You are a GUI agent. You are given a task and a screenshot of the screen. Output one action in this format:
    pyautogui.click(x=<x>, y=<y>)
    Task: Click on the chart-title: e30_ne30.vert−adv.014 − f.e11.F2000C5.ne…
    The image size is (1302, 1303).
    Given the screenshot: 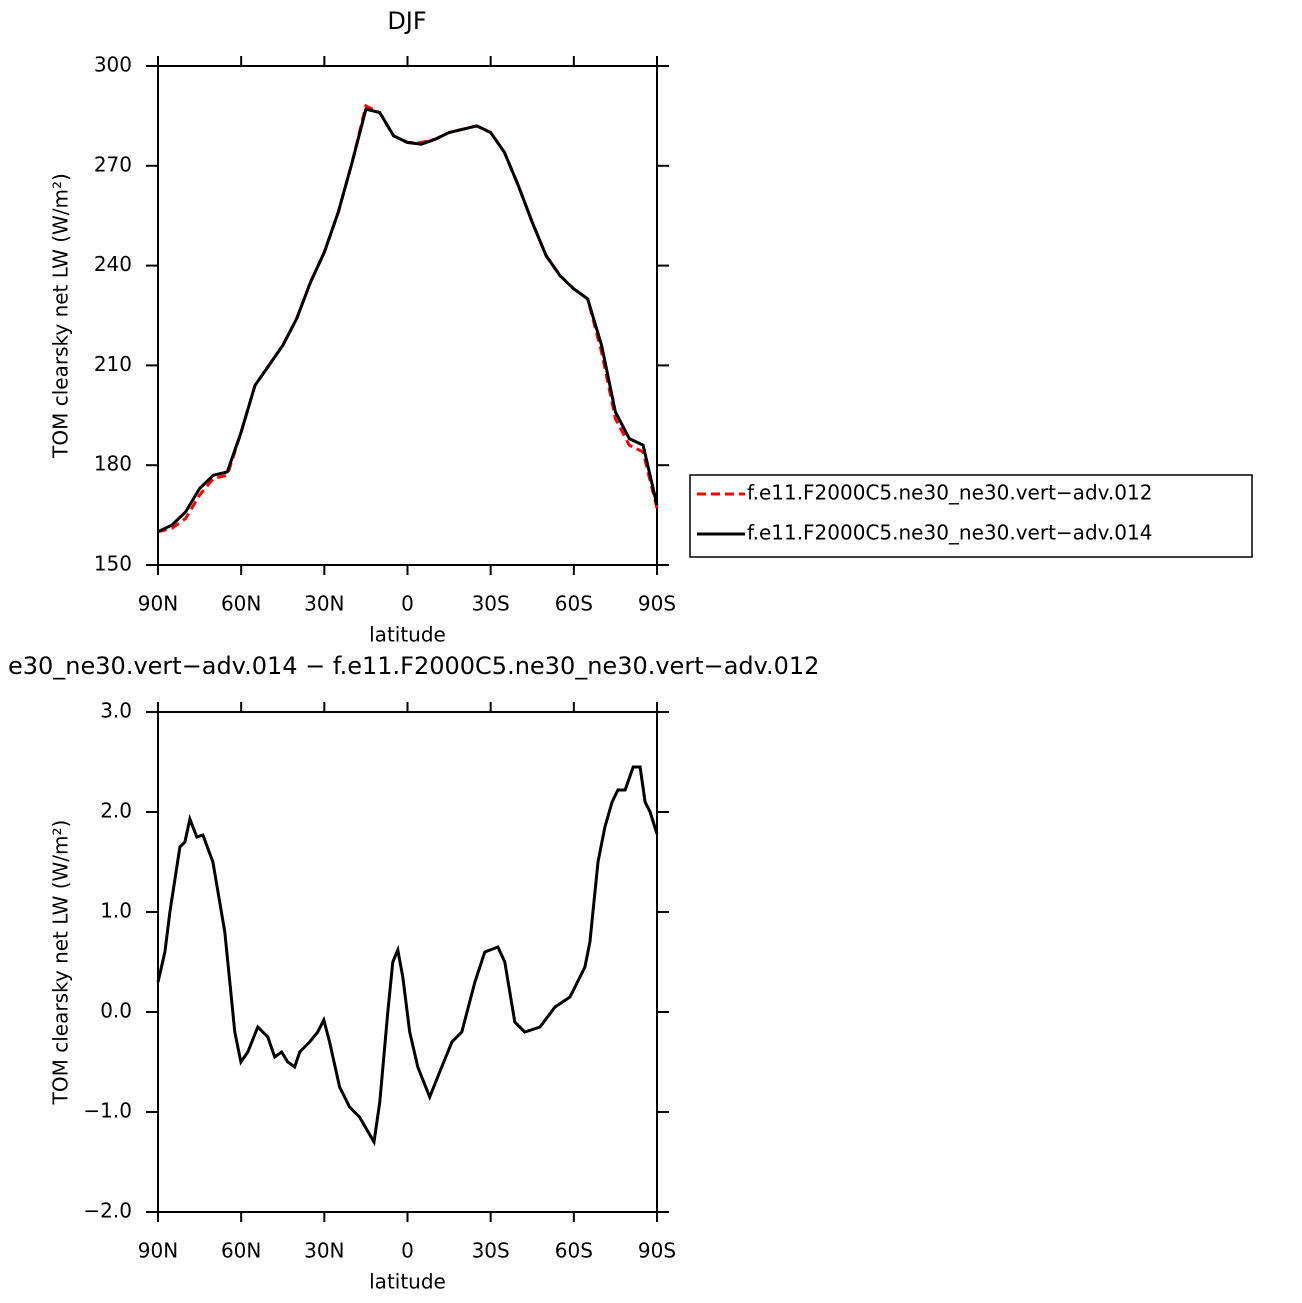 What is the action you would take?
    pyautogui.click(x=413, y=666)
    